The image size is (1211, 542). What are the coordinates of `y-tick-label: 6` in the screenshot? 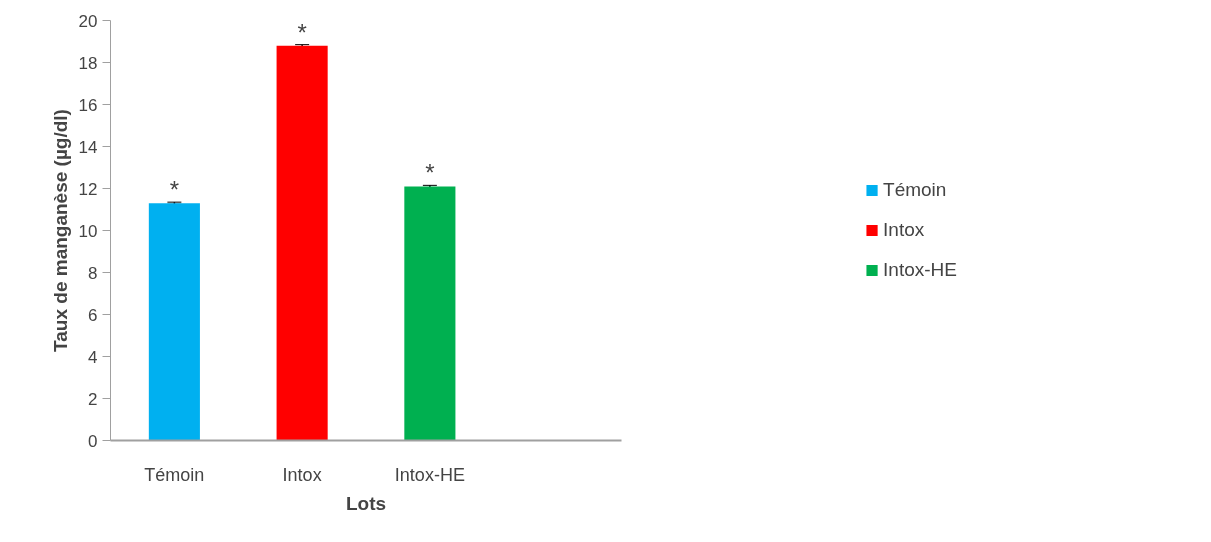 It's located at (93, 315).